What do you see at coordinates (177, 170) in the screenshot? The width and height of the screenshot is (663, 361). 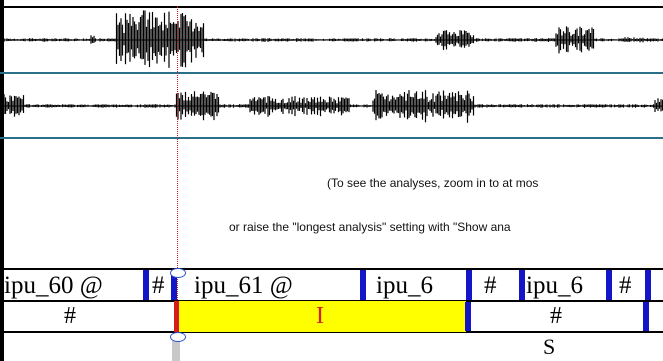 I see `time-cursor` at bounding box center [177, 170].